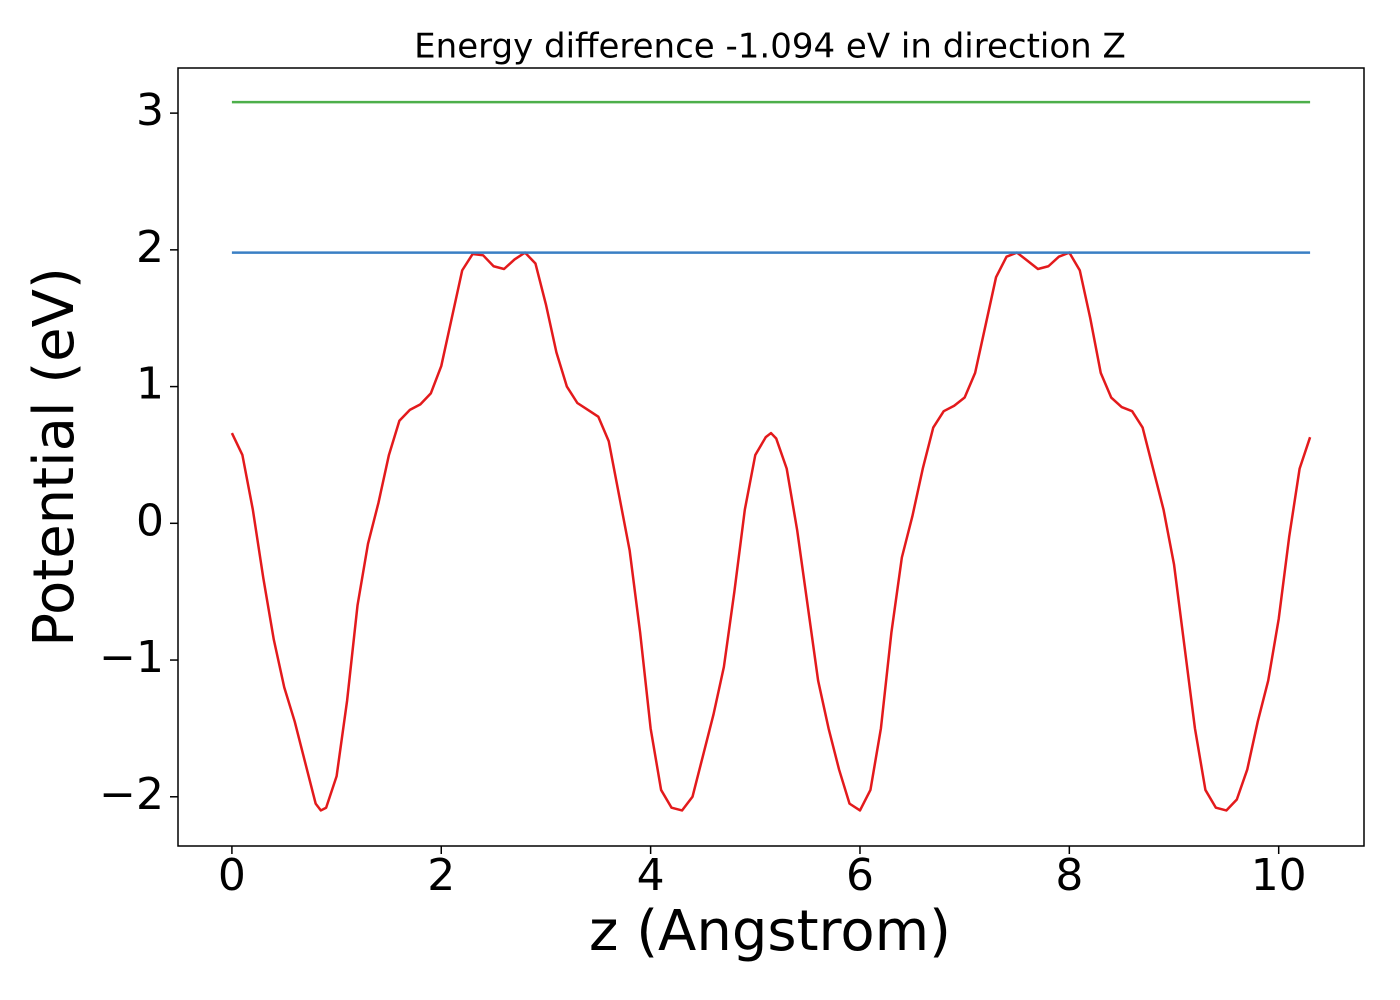  What do you see at coordinates (150, 384) in the screenshot?
I see `y-tick-label: 1` at bounding box center [150, 384].